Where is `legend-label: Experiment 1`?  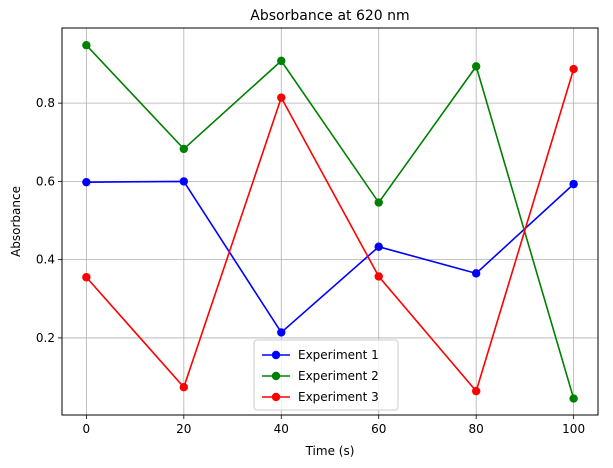 legend-label: Experiment 1 is located at coordinates (338, 355).